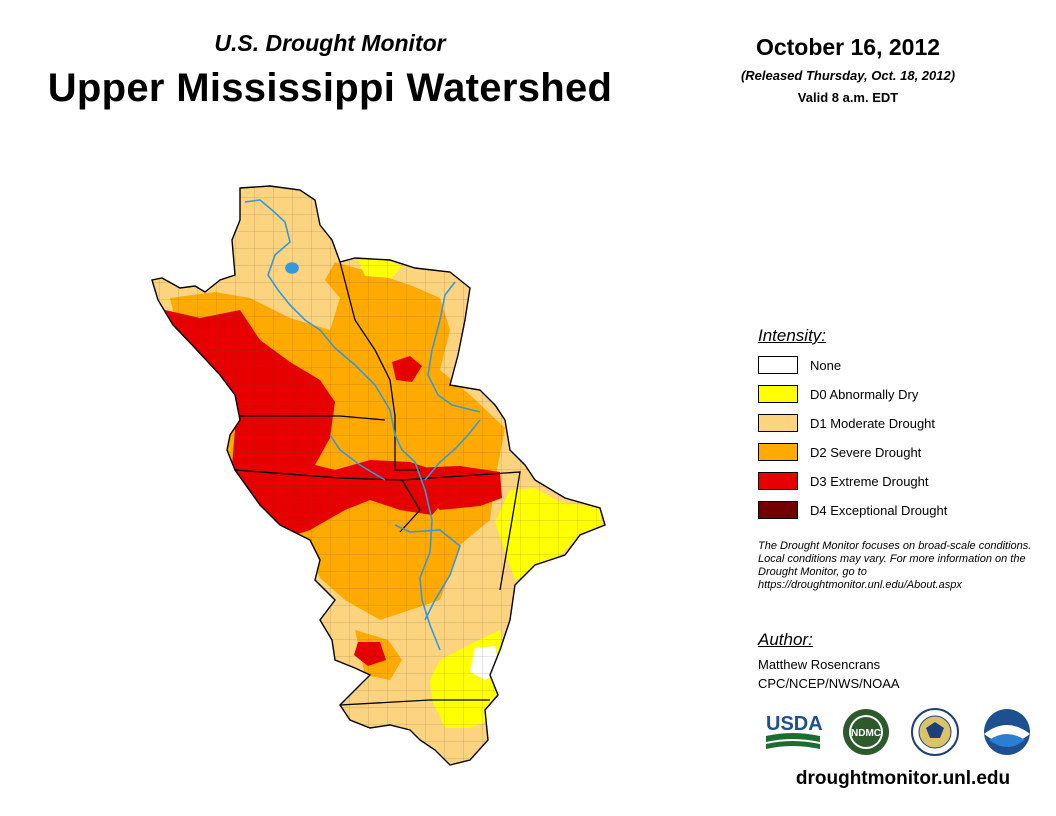 This screenshot has height=816, width=1056. Describe the element at coordinates (848, 47) in the screenshot. I see `valid-date: October 16, 2012` at that location.